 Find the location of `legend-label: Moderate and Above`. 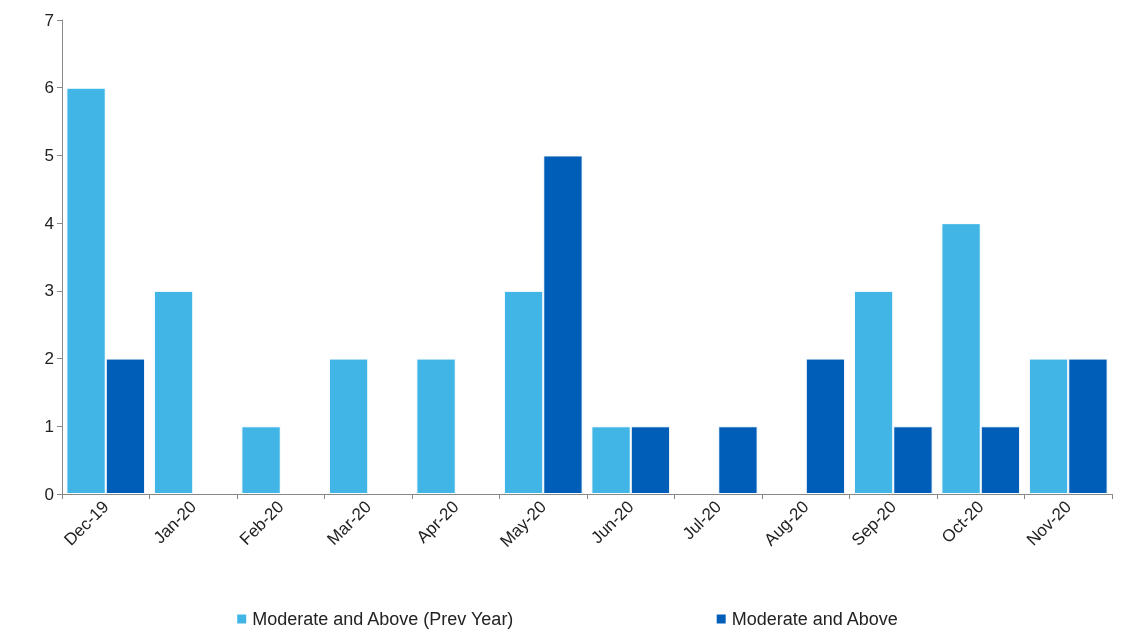

legend-label: Moderate and Above is located at coordinates (814, 619).